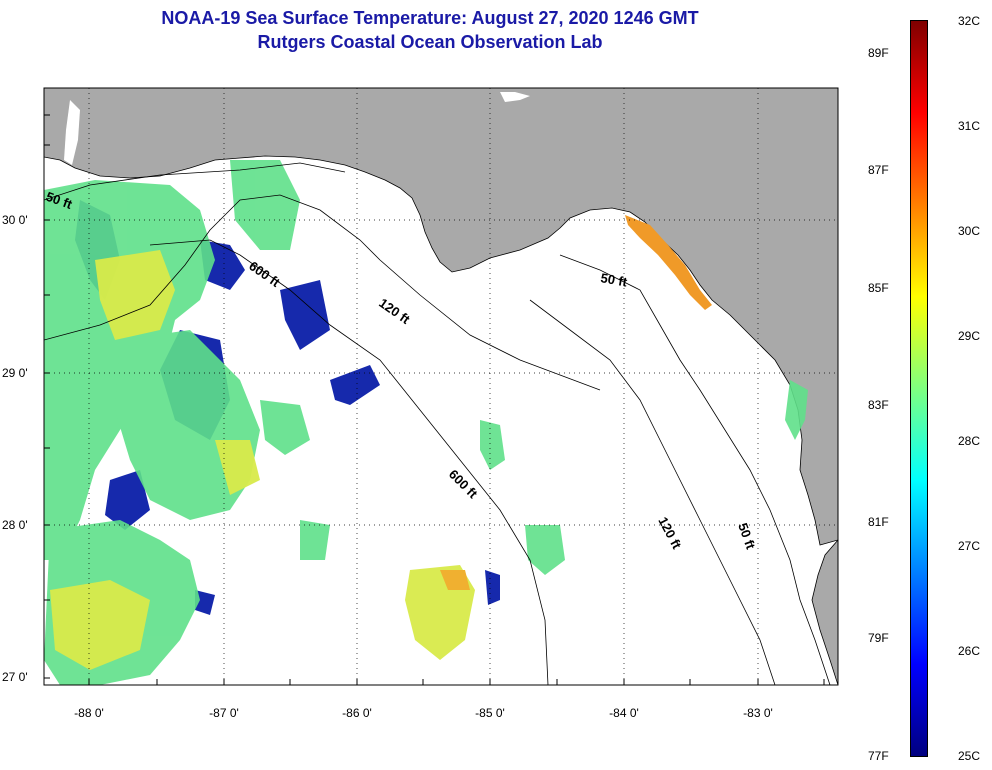 This screenshot has width=992, height=770. What do you see at coordinates (878, 170) in the screenshot?
I see `colorbar-fahrenheit-label: 87F` at bounding box center [878, 170].